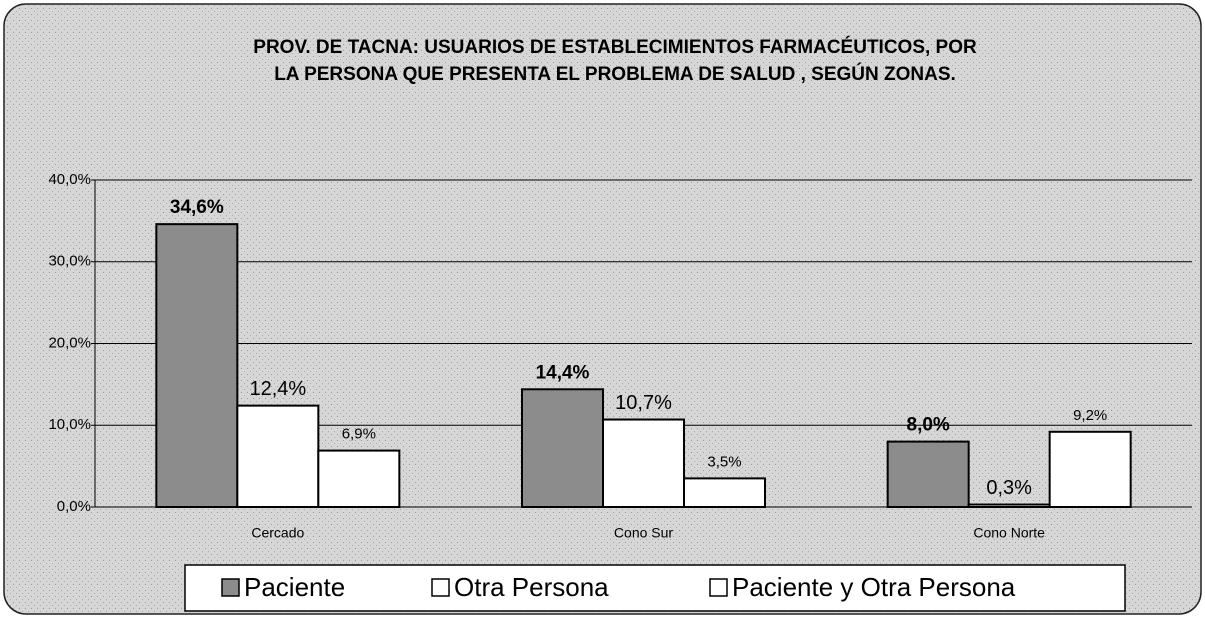 The image size is (1205, 618). Describe the element at coordinates (643, 403) in the screenshot. I see `value-label: 10,7%` at that location.